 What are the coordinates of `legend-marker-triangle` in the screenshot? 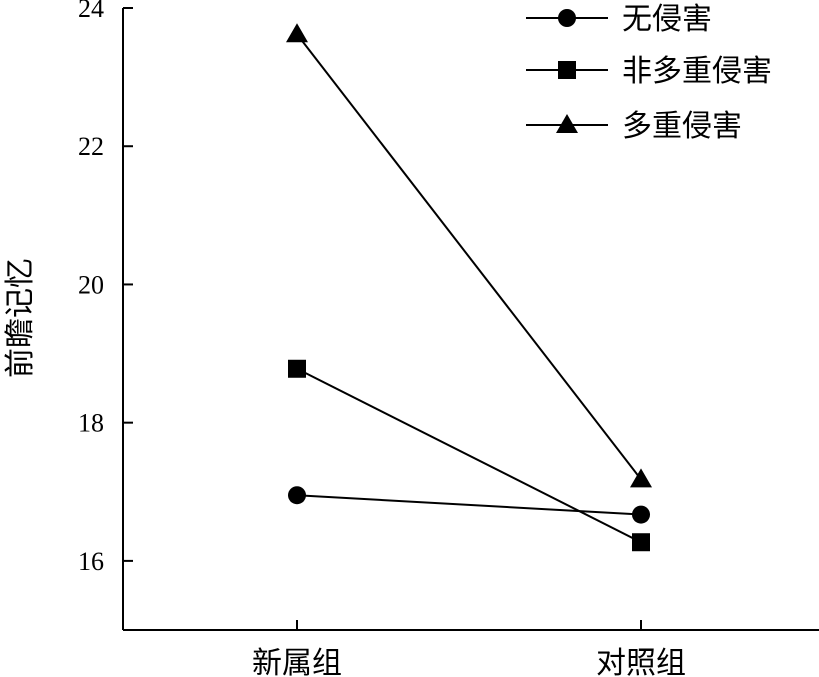 It's located at (567, 123).